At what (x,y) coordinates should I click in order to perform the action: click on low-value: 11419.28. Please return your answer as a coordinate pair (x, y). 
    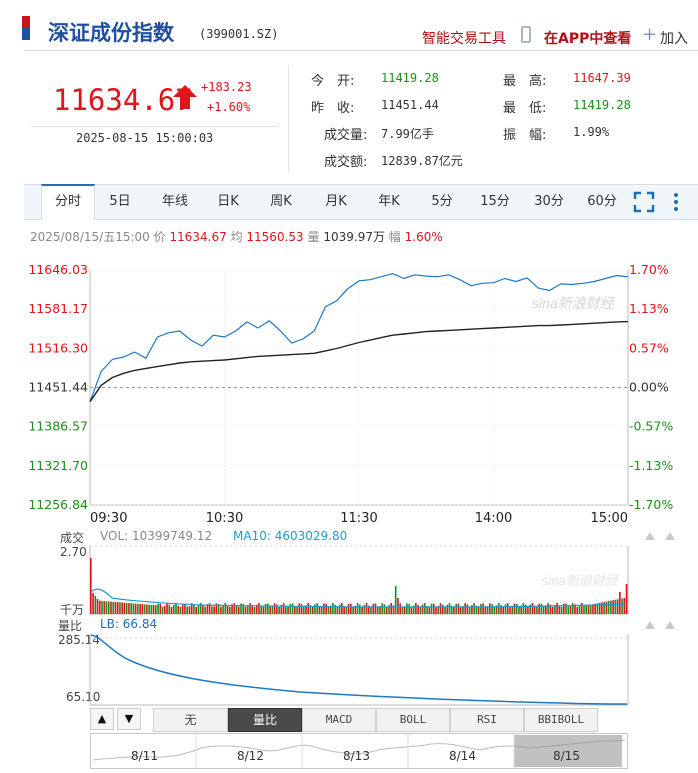
    Looking at the image, I should click on (602, 105).